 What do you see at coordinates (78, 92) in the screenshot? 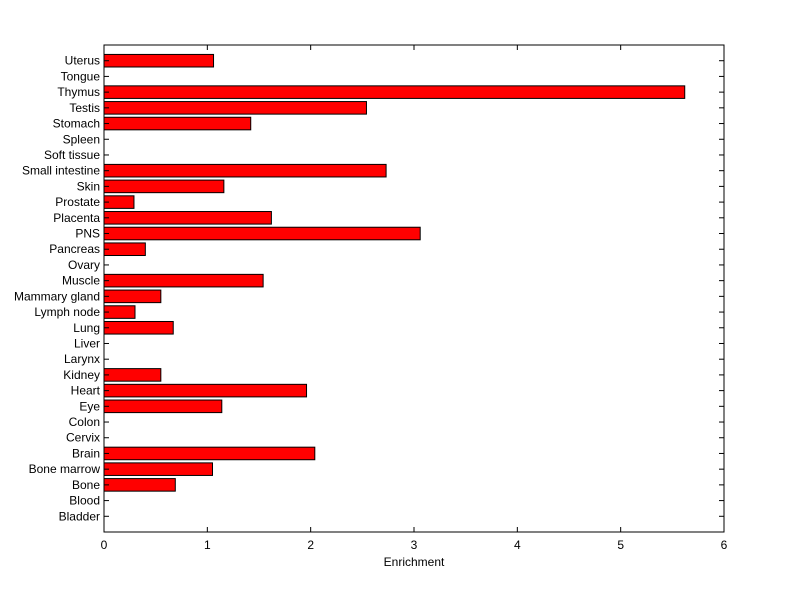
I see `y-tick-label-thymus: Thymus` at bounding box center [78, 92].